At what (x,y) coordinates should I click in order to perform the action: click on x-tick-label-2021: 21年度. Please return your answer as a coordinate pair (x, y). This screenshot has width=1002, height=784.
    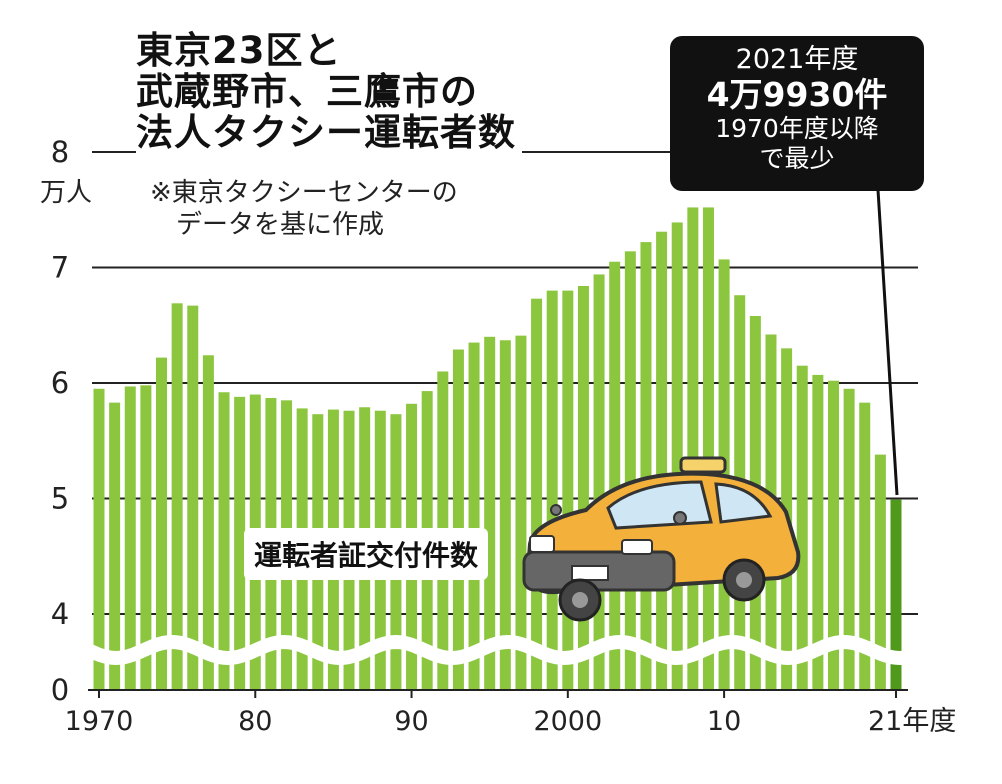
    Looking at the image, I should click on (912, 721).